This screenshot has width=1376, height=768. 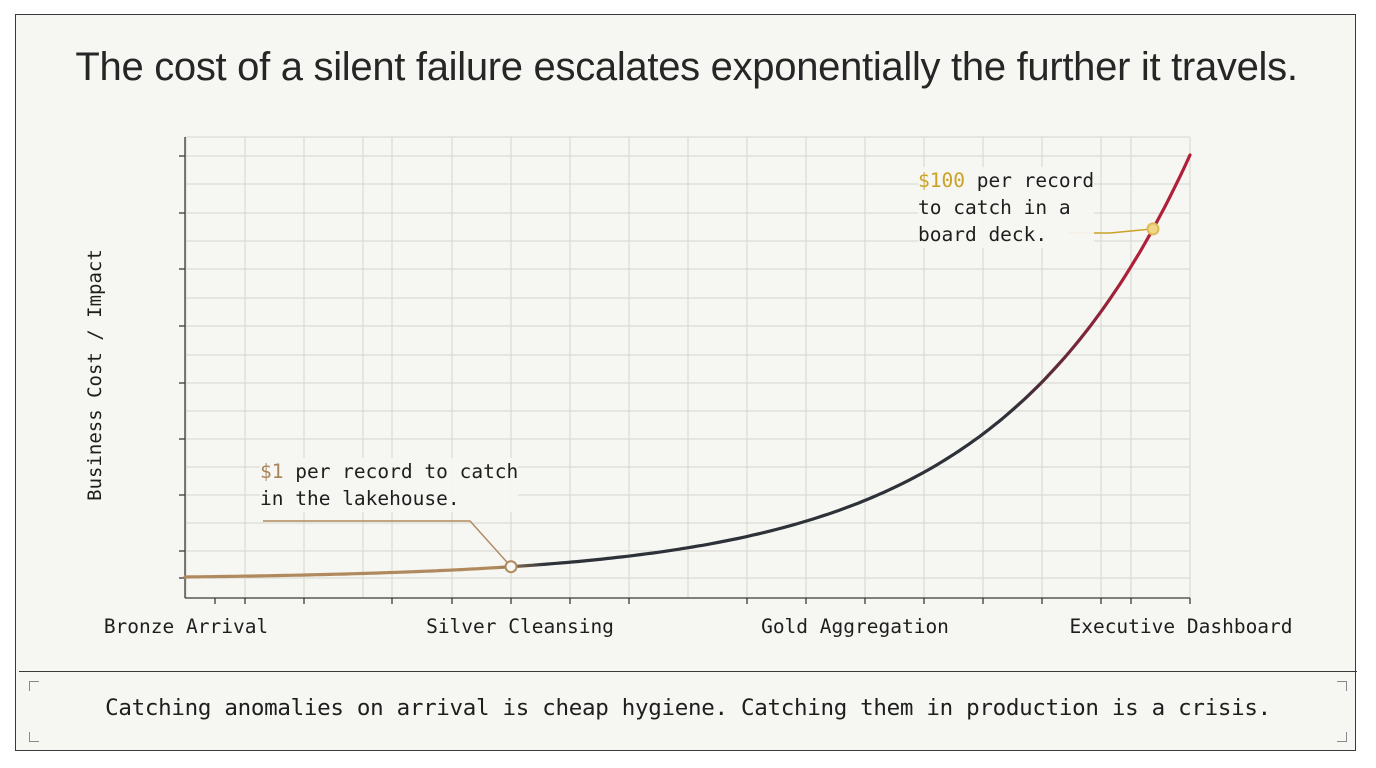 I want to click on y-axis-label: Business Cost / Impact, so click(x=95, y=375).